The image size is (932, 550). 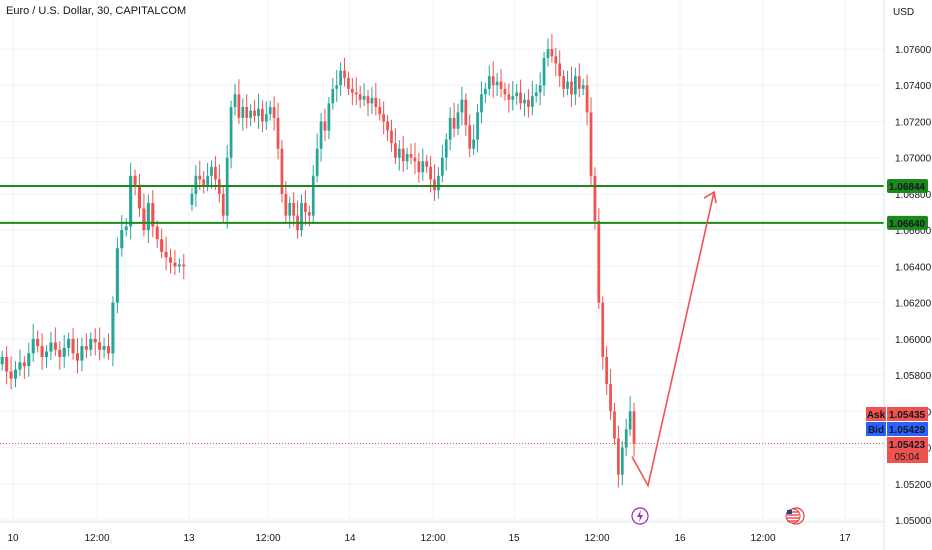 I want to click on time-tick-label: 16, so click(x=680, y=538).